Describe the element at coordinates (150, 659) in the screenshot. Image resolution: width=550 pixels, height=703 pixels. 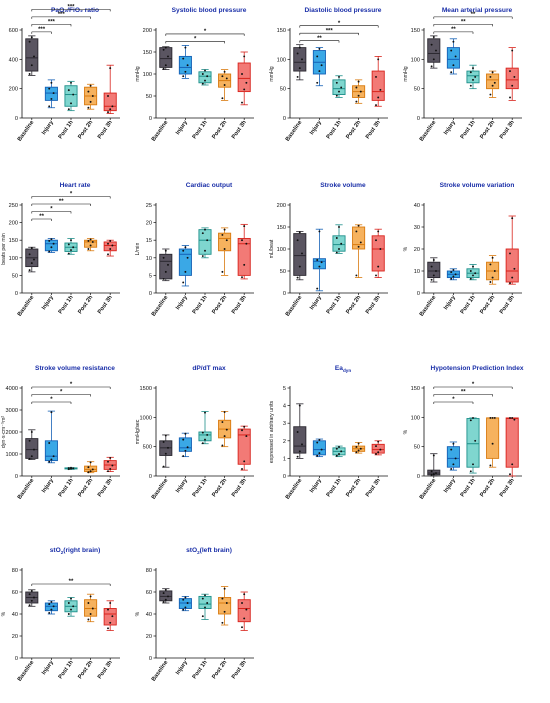
I see `y-tick-label: 0` at that location.